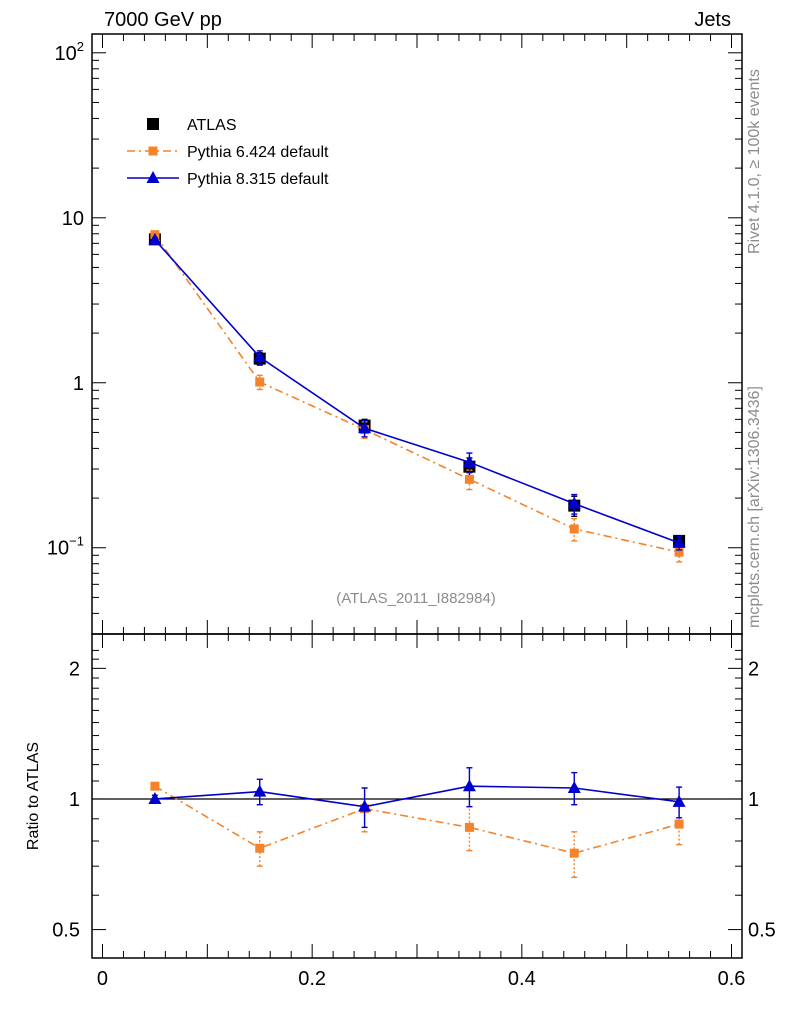 The height and width of the screenshot is (1024, 786). What do you see at coordinates (312, 979) in the screenshot?
I see `x-tick-label: 0.2` at bounding box center [312, 979].